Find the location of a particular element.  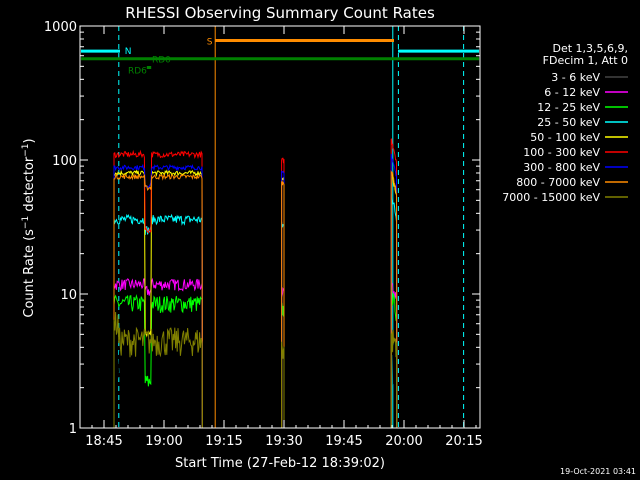

x-tick-label-1: 19:00 is located at coordinates (163, 441).